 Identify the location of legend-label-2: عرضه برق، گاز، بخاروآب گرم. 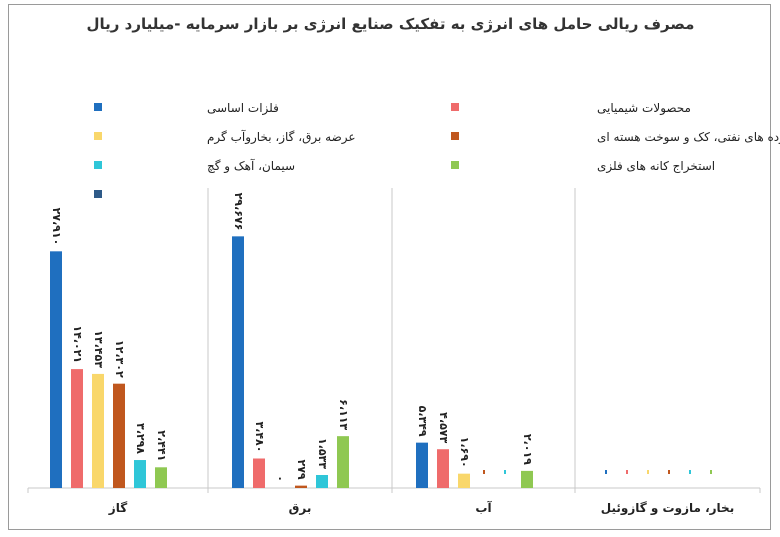
(281, 137).